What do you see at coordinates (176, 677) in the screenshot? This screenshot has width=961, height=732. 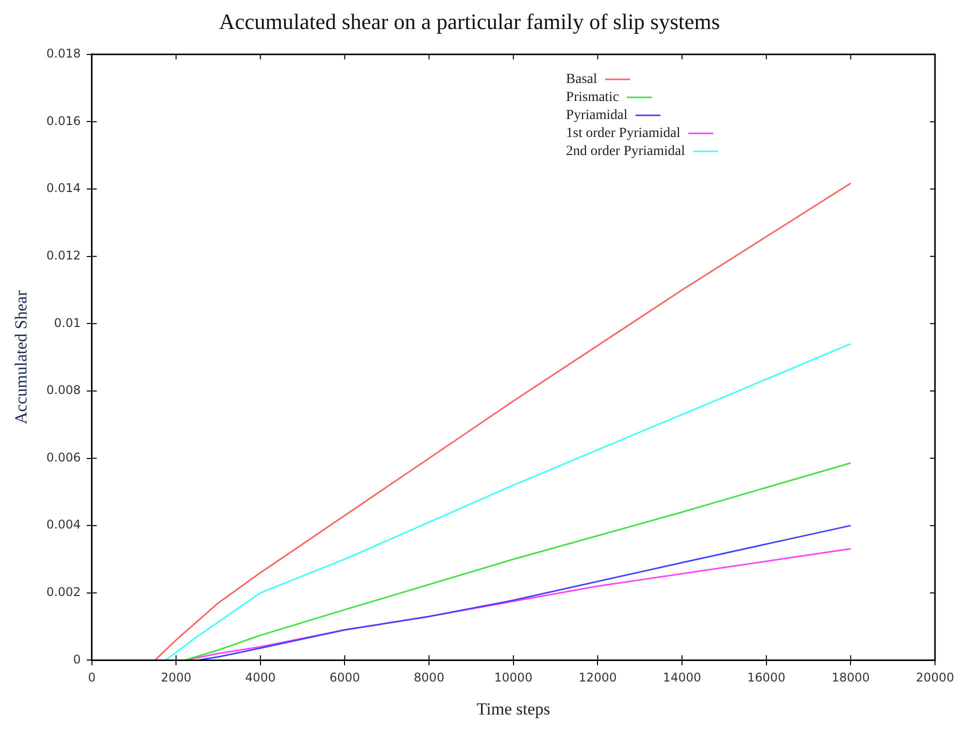 I see `x-tick-label: 2000` at bounding box center [176, 677].